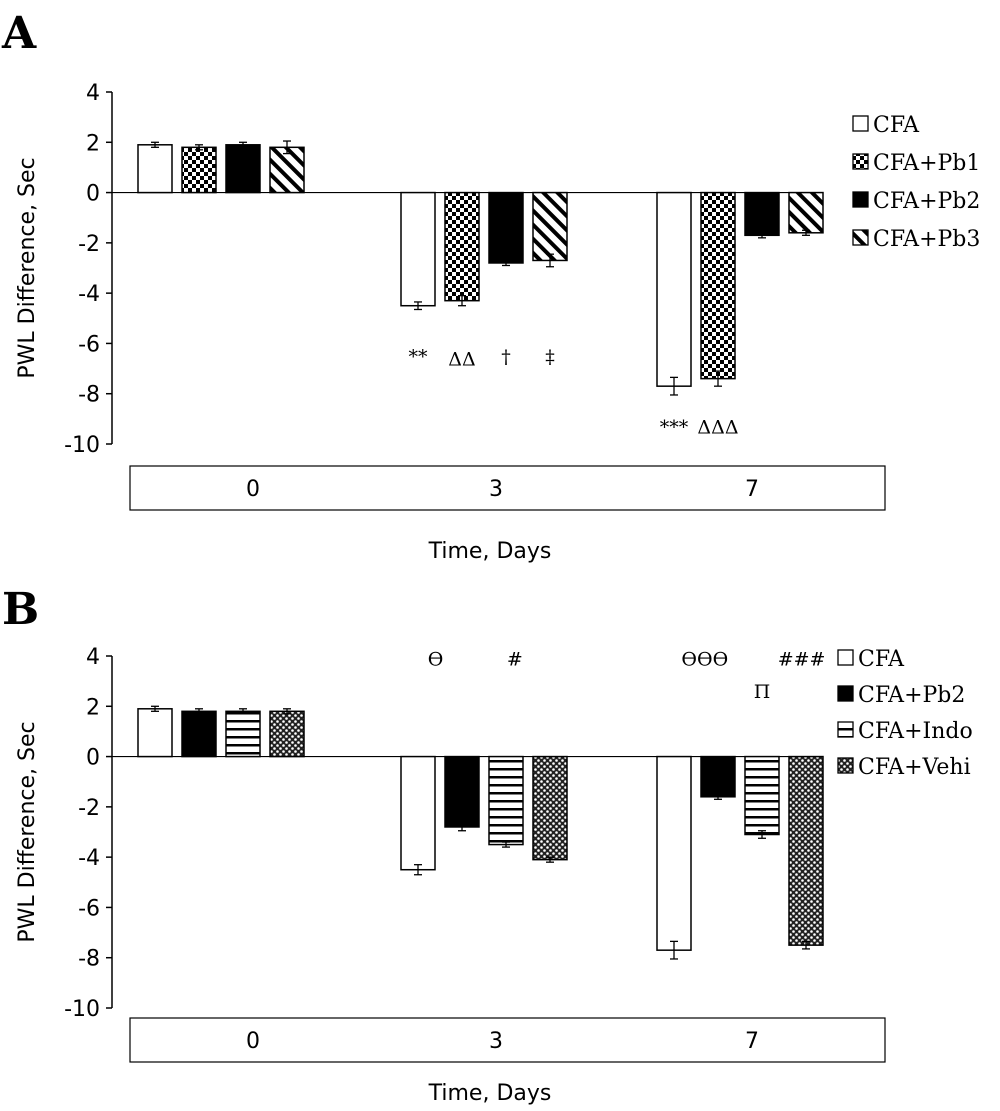  What do you see at coordinates (704, 660) in the screenshot?
I see `significance-annotation: ϴϴϴ` at bounding box center [704, 660].